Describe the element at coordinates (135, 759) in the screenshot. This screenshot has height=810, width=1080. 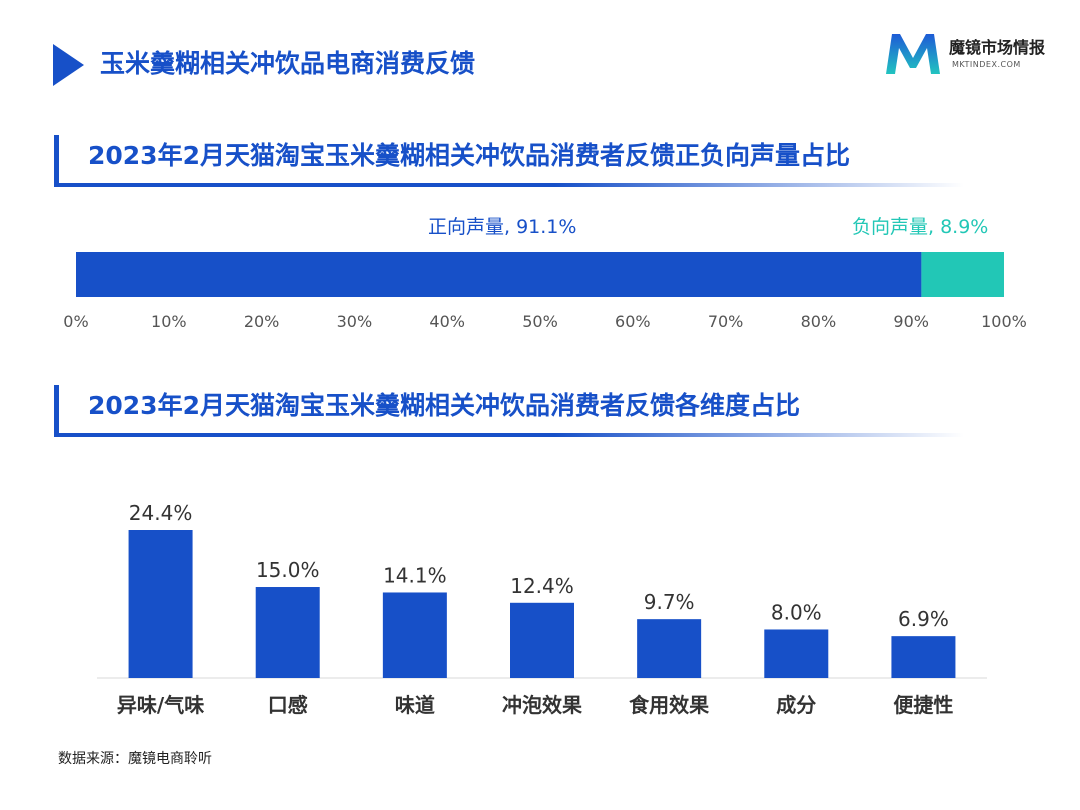
I see `data-source-note: 数据来源：魔镜电商聆听` at that location.